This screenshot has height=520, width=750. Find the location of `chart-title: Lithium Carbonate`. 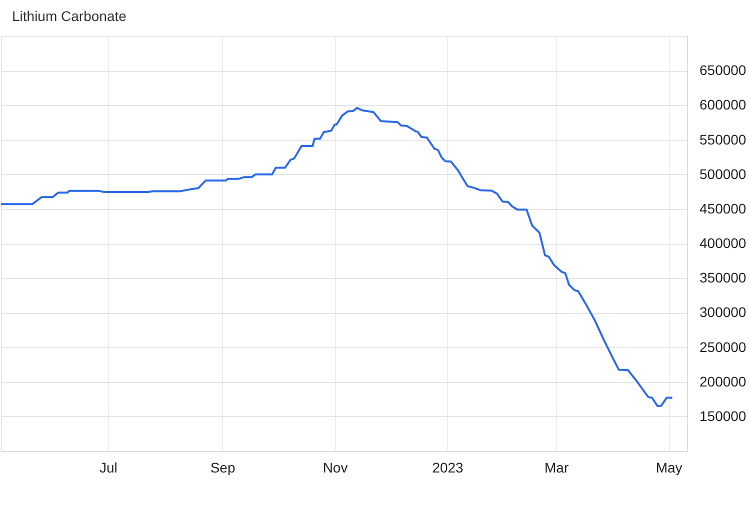

chart-title: Lithium Carbonate is located at coordinates (69, 16).